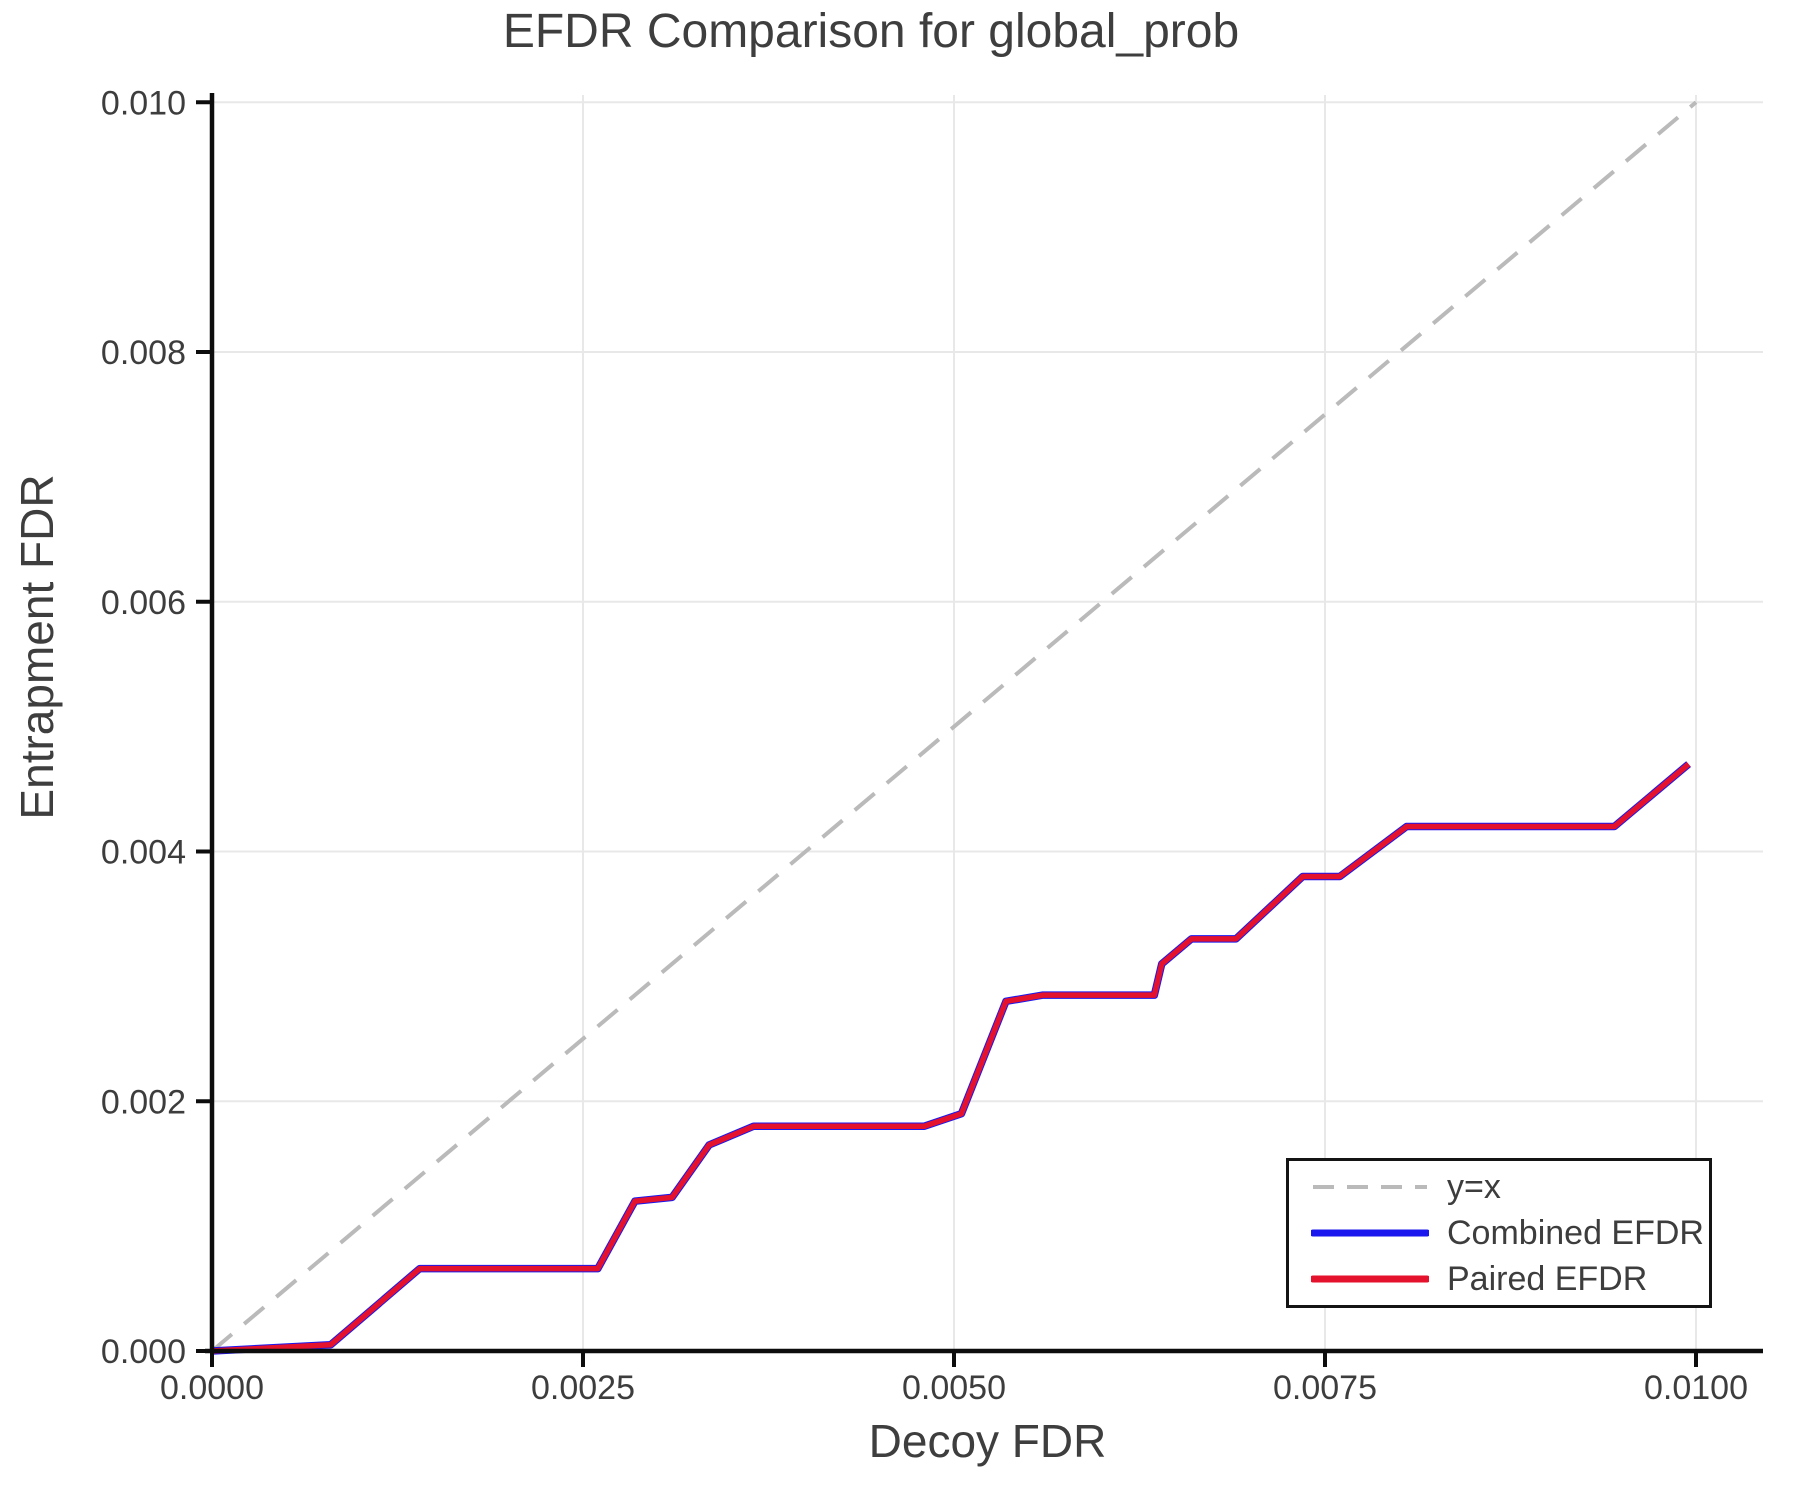 The height and width of the screenshot is (1500, 1800). I want to click on chart-title: EFDR Comparison for global_prob, so click(871, 31).